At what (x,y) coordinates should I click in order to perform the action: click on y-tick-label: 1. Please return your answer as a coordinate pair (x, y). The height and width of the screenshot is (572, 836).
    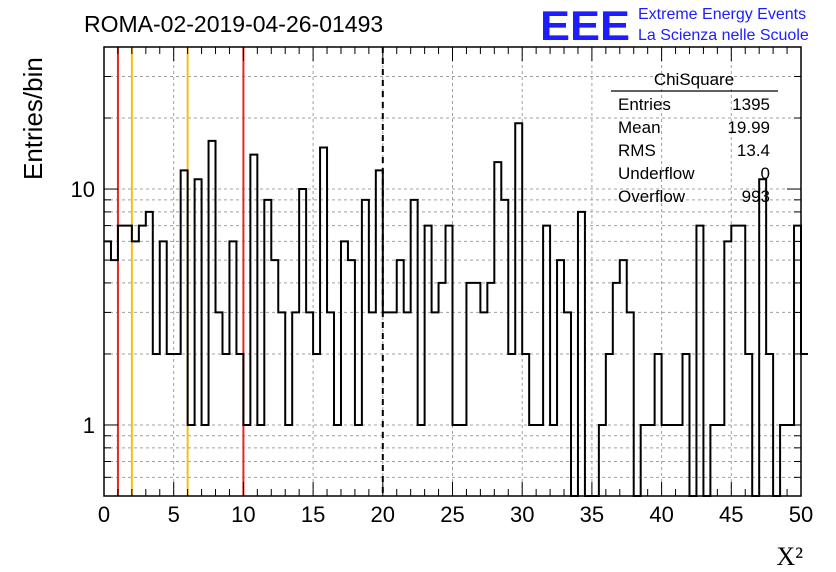
    Looking at the image, I should click on (89, 425).